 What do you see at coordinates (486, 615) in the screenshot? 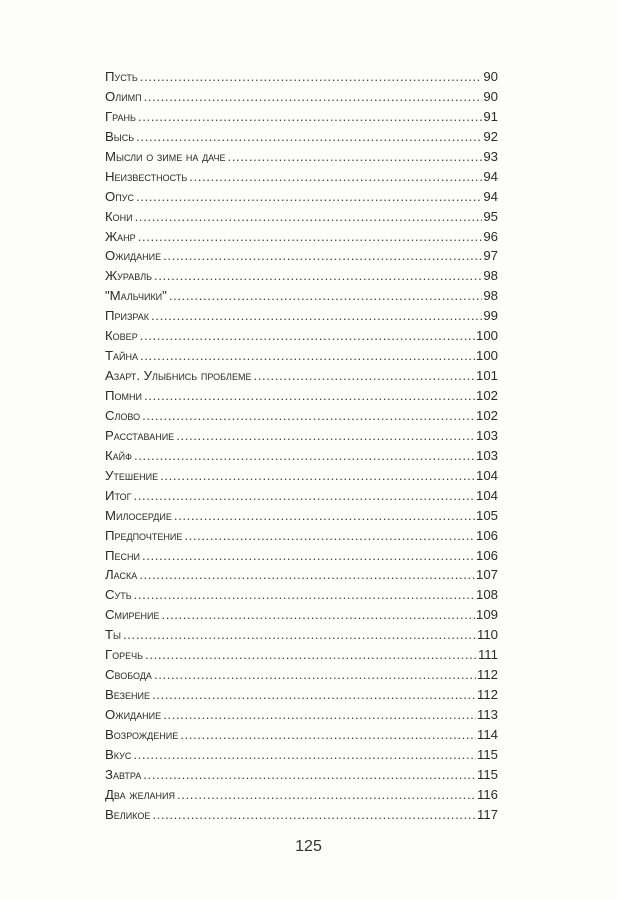
I see `toc-entry-page: 109` at bounding box center [486, 615].